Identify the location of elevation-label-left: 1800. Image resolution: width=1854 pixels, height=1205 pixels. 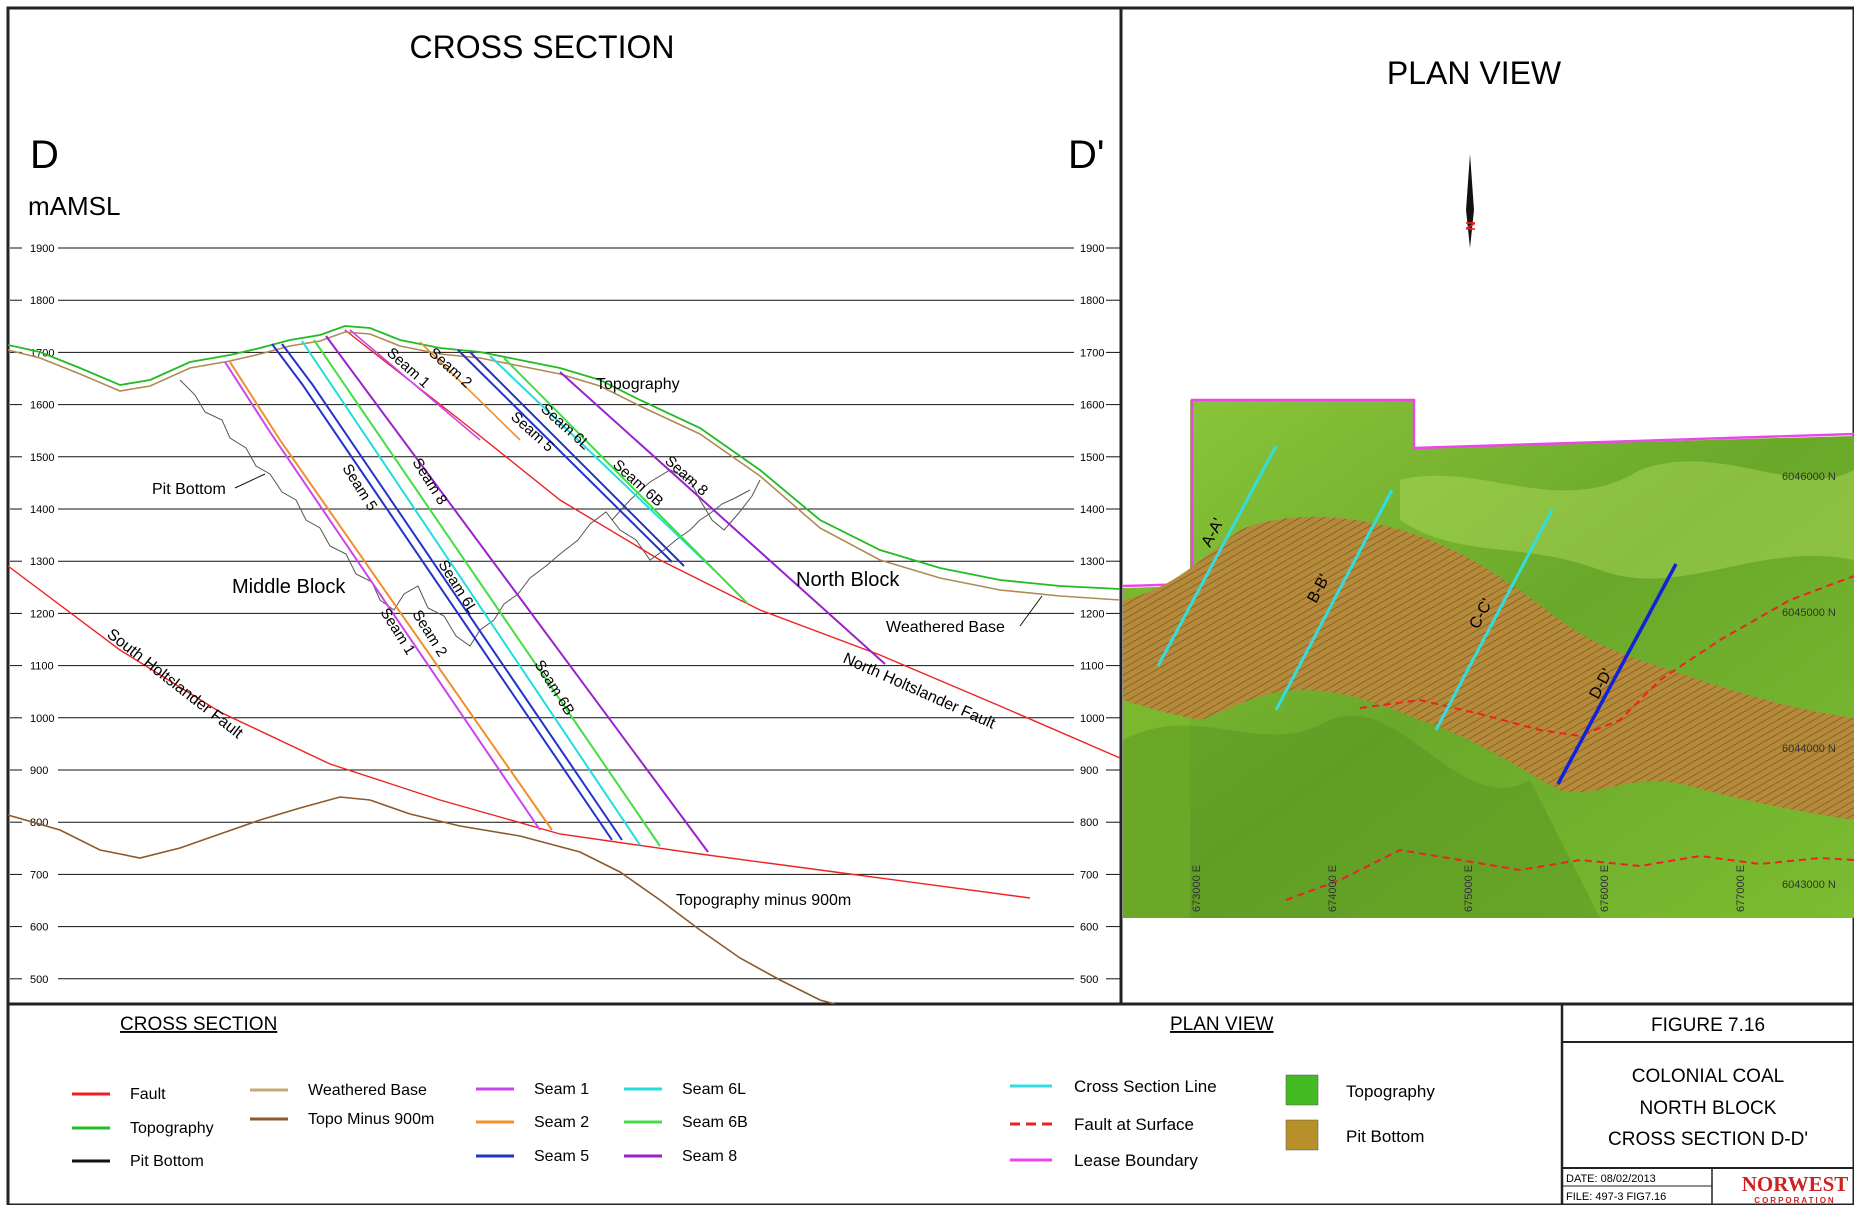
(42, 301).